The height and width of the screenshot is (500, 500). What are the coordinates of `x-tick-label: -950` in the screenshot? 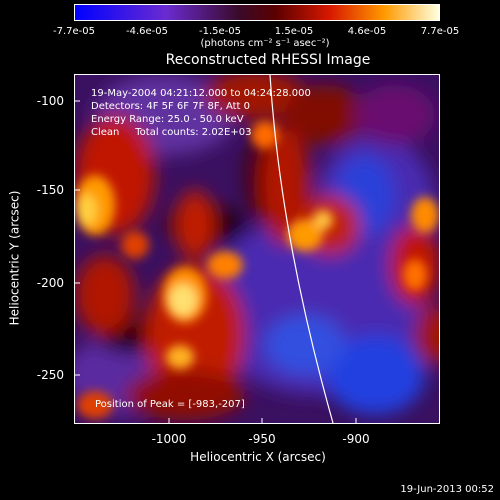 It's located at (262, 439).